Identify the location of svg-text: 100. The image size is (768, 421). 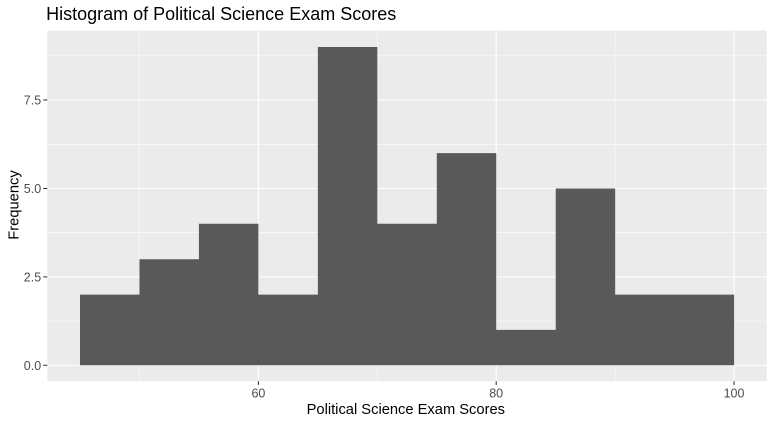
(734, 394).